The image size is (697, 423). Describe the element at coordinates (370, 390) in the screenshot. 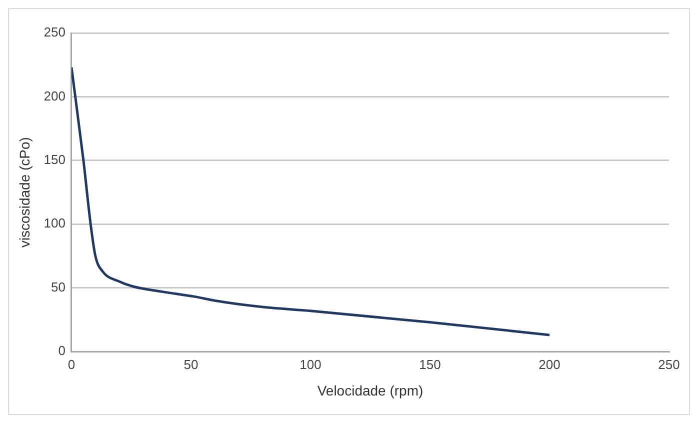

I see `x-axis-title: Velocidade (rpm)` at that location.